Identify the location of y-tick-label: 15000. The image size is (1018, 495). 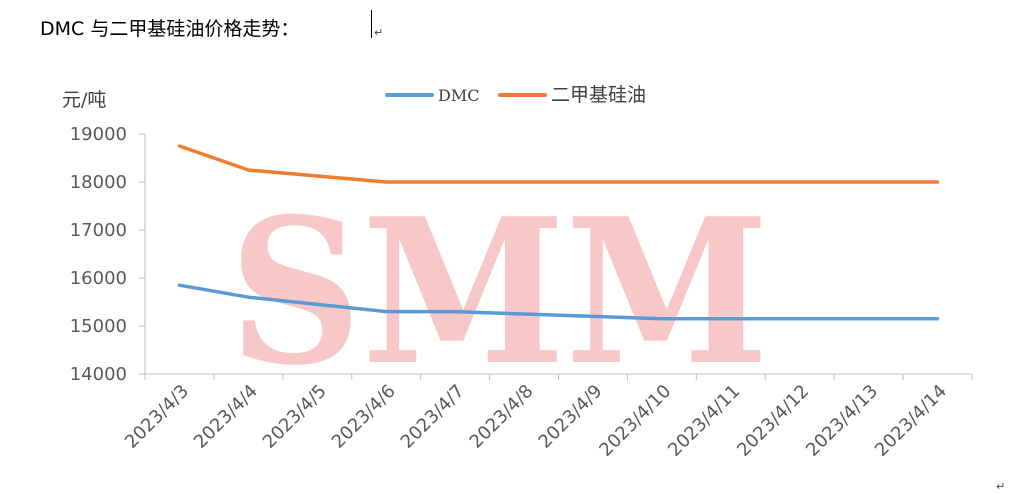
(98, 326).